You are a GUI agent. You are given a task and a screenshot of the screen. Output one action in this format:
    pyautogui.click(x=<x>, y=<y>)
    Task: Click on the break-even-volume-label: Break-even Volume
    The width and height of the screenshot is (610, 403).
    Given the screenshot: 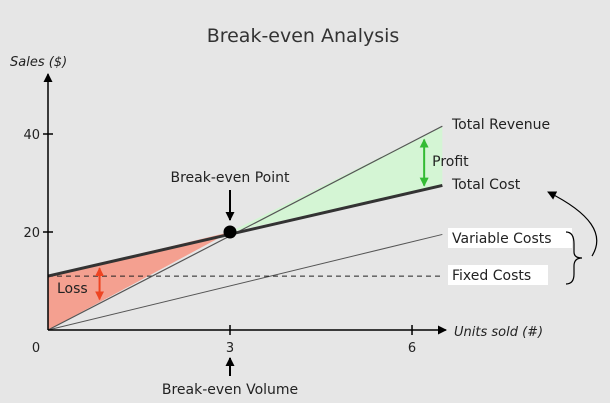 What is the action you would take?
    pyautogui.click(x=230, y=390)
    